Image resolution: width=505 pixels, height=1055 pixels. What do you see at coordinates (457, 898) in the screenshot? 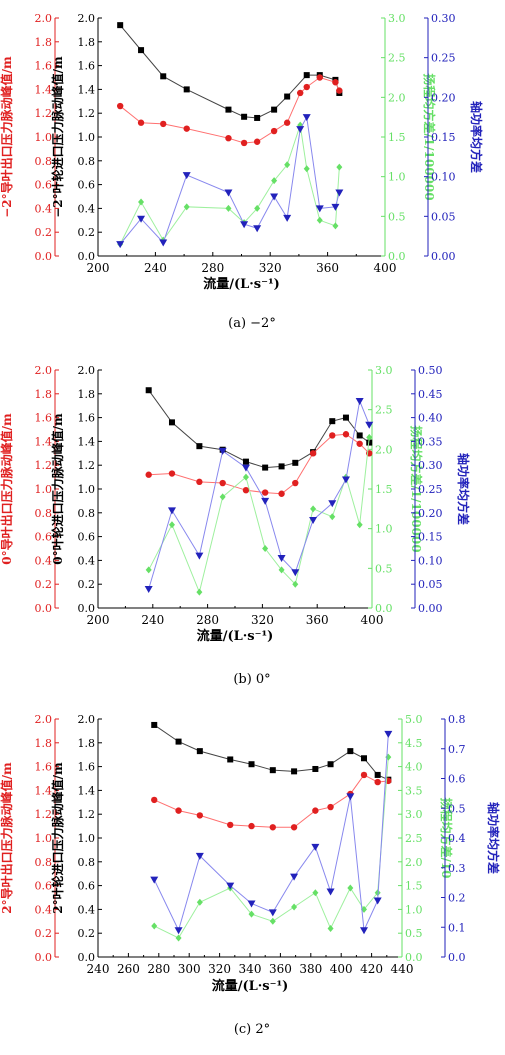
I see `blue-y-tick-label: 0.2` at bounding box center [457, 898].